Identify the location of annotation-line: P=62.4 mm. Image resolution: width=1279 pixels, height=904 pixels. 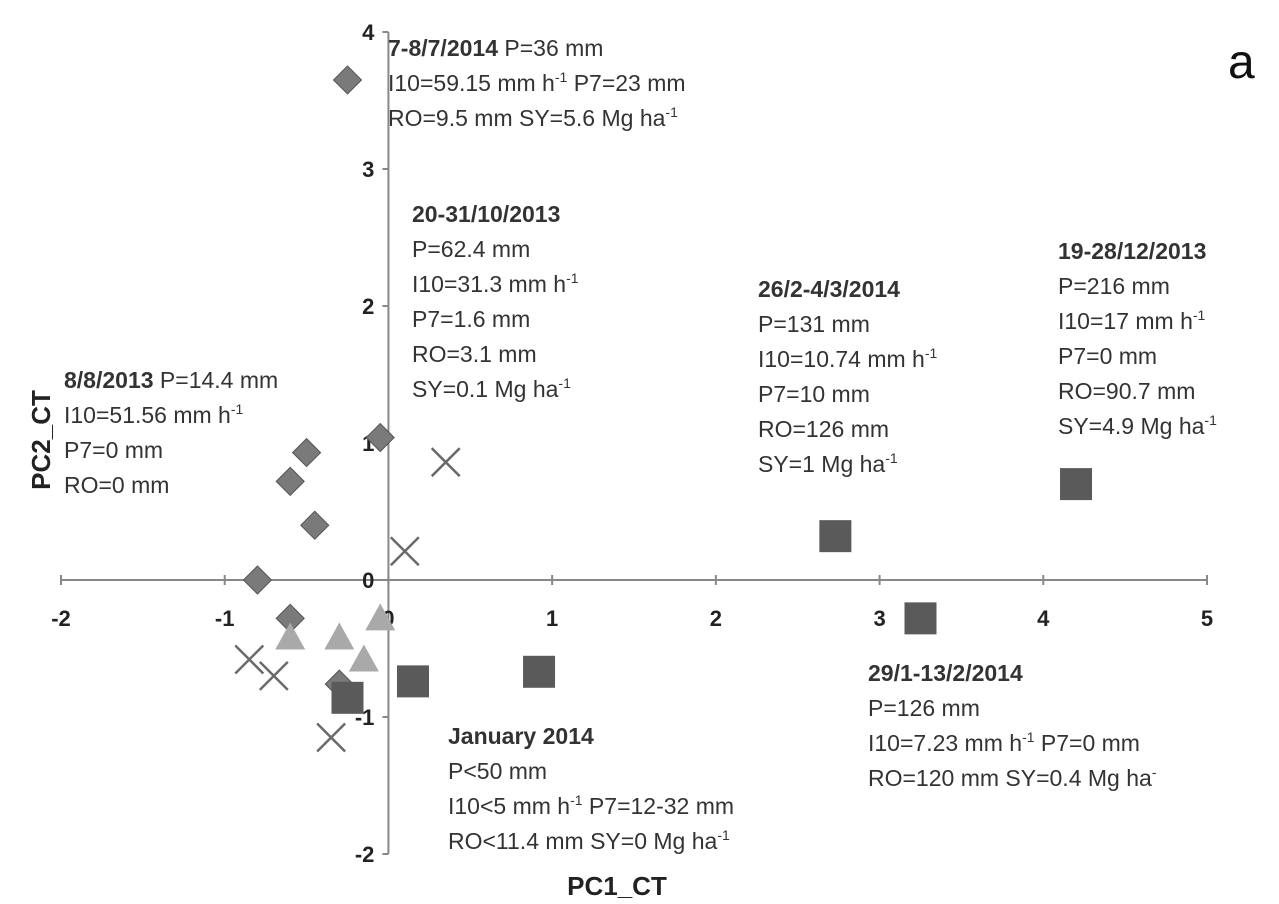
(471, 249).